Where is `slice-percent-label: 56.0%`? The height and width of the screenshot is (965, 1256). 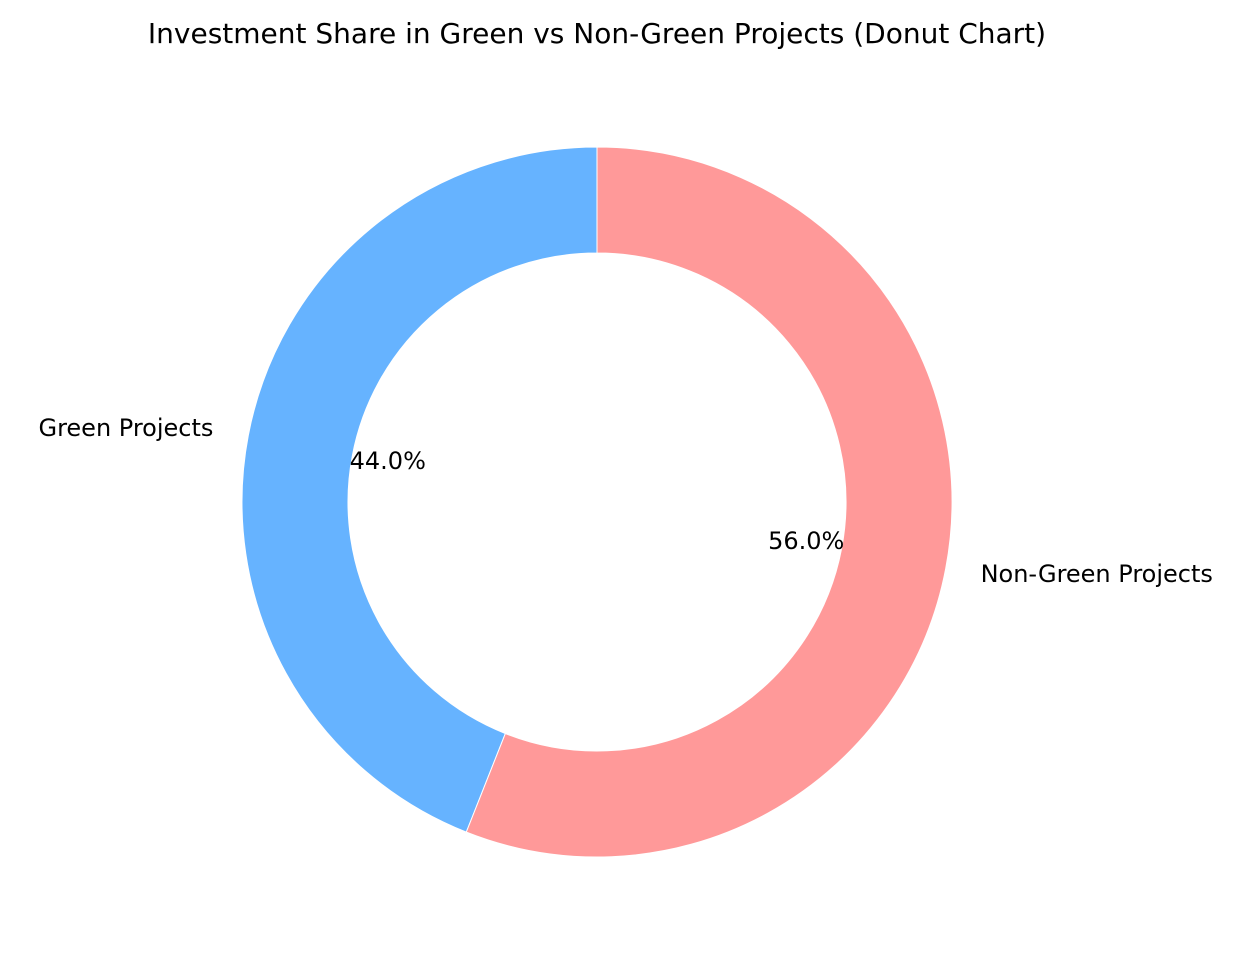
slice-percent-label: 56.0% is located at coordinates (806, 541).